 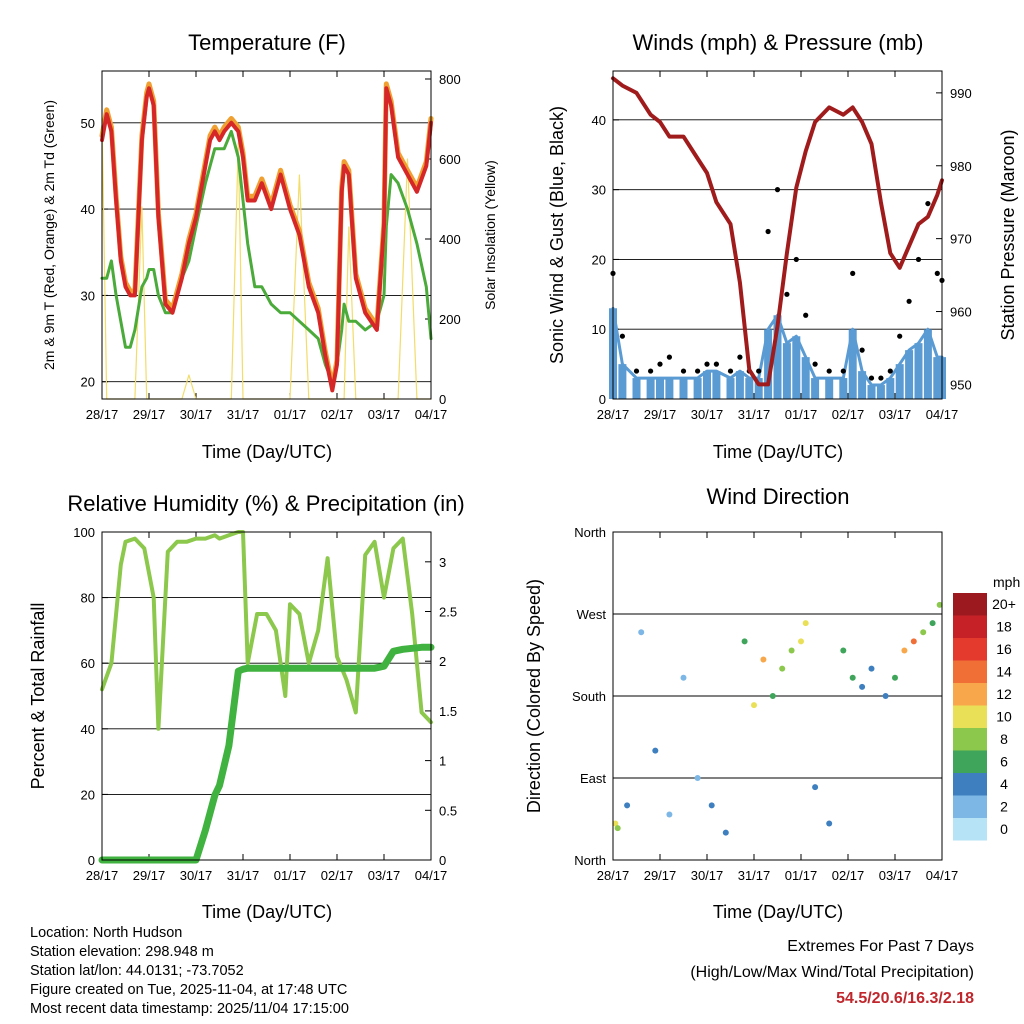 What do you see at coordinates (592, 614) in the screenshot?
I see `y-tick-label: West` at bounding box center [592, 614].